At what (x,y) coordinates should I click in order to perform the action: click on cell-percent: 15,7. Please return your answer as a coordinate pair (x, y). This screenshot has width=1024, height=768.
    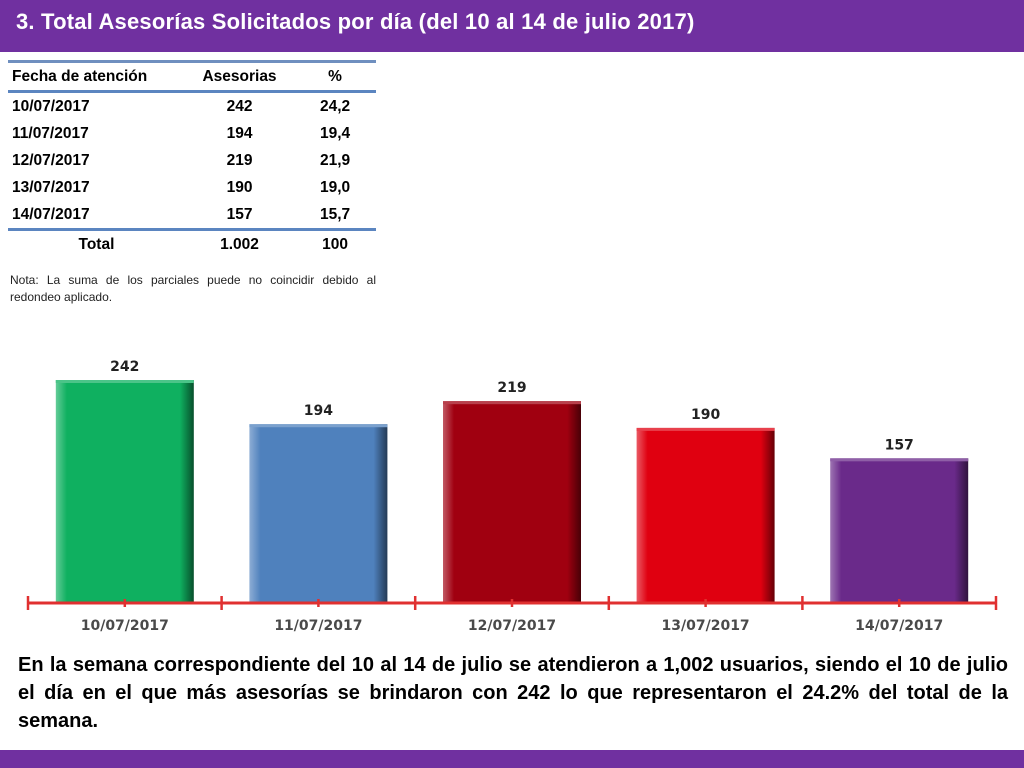
    Looking at the image, I should click on (335, 214).